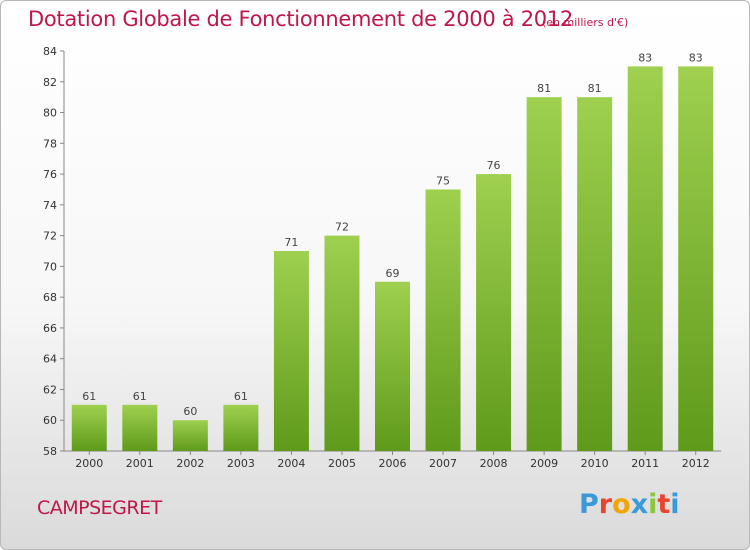  What do you see at coordinates (50, 328) in the screenshot?
I see `y-tick-label: 66` at bounding box center [50, 328].